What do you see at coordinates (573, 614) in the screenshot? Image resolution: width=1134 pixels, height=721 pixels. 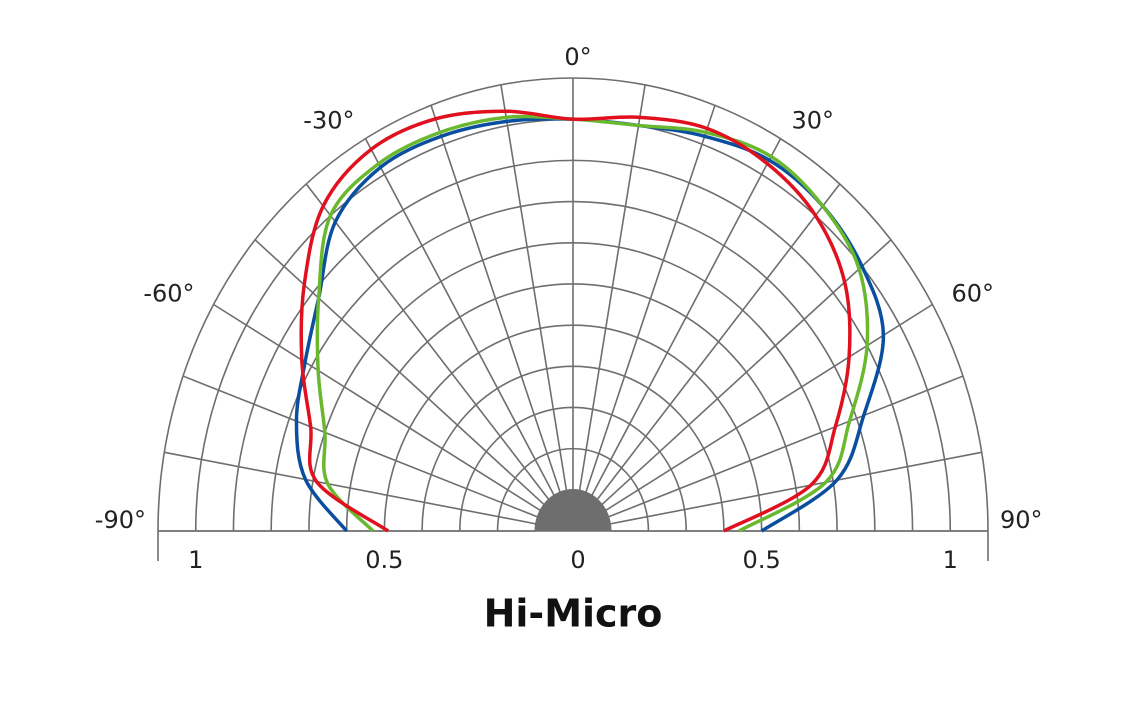 I see `chart-title: Hi-Micro` at bounding box center [573, 614].